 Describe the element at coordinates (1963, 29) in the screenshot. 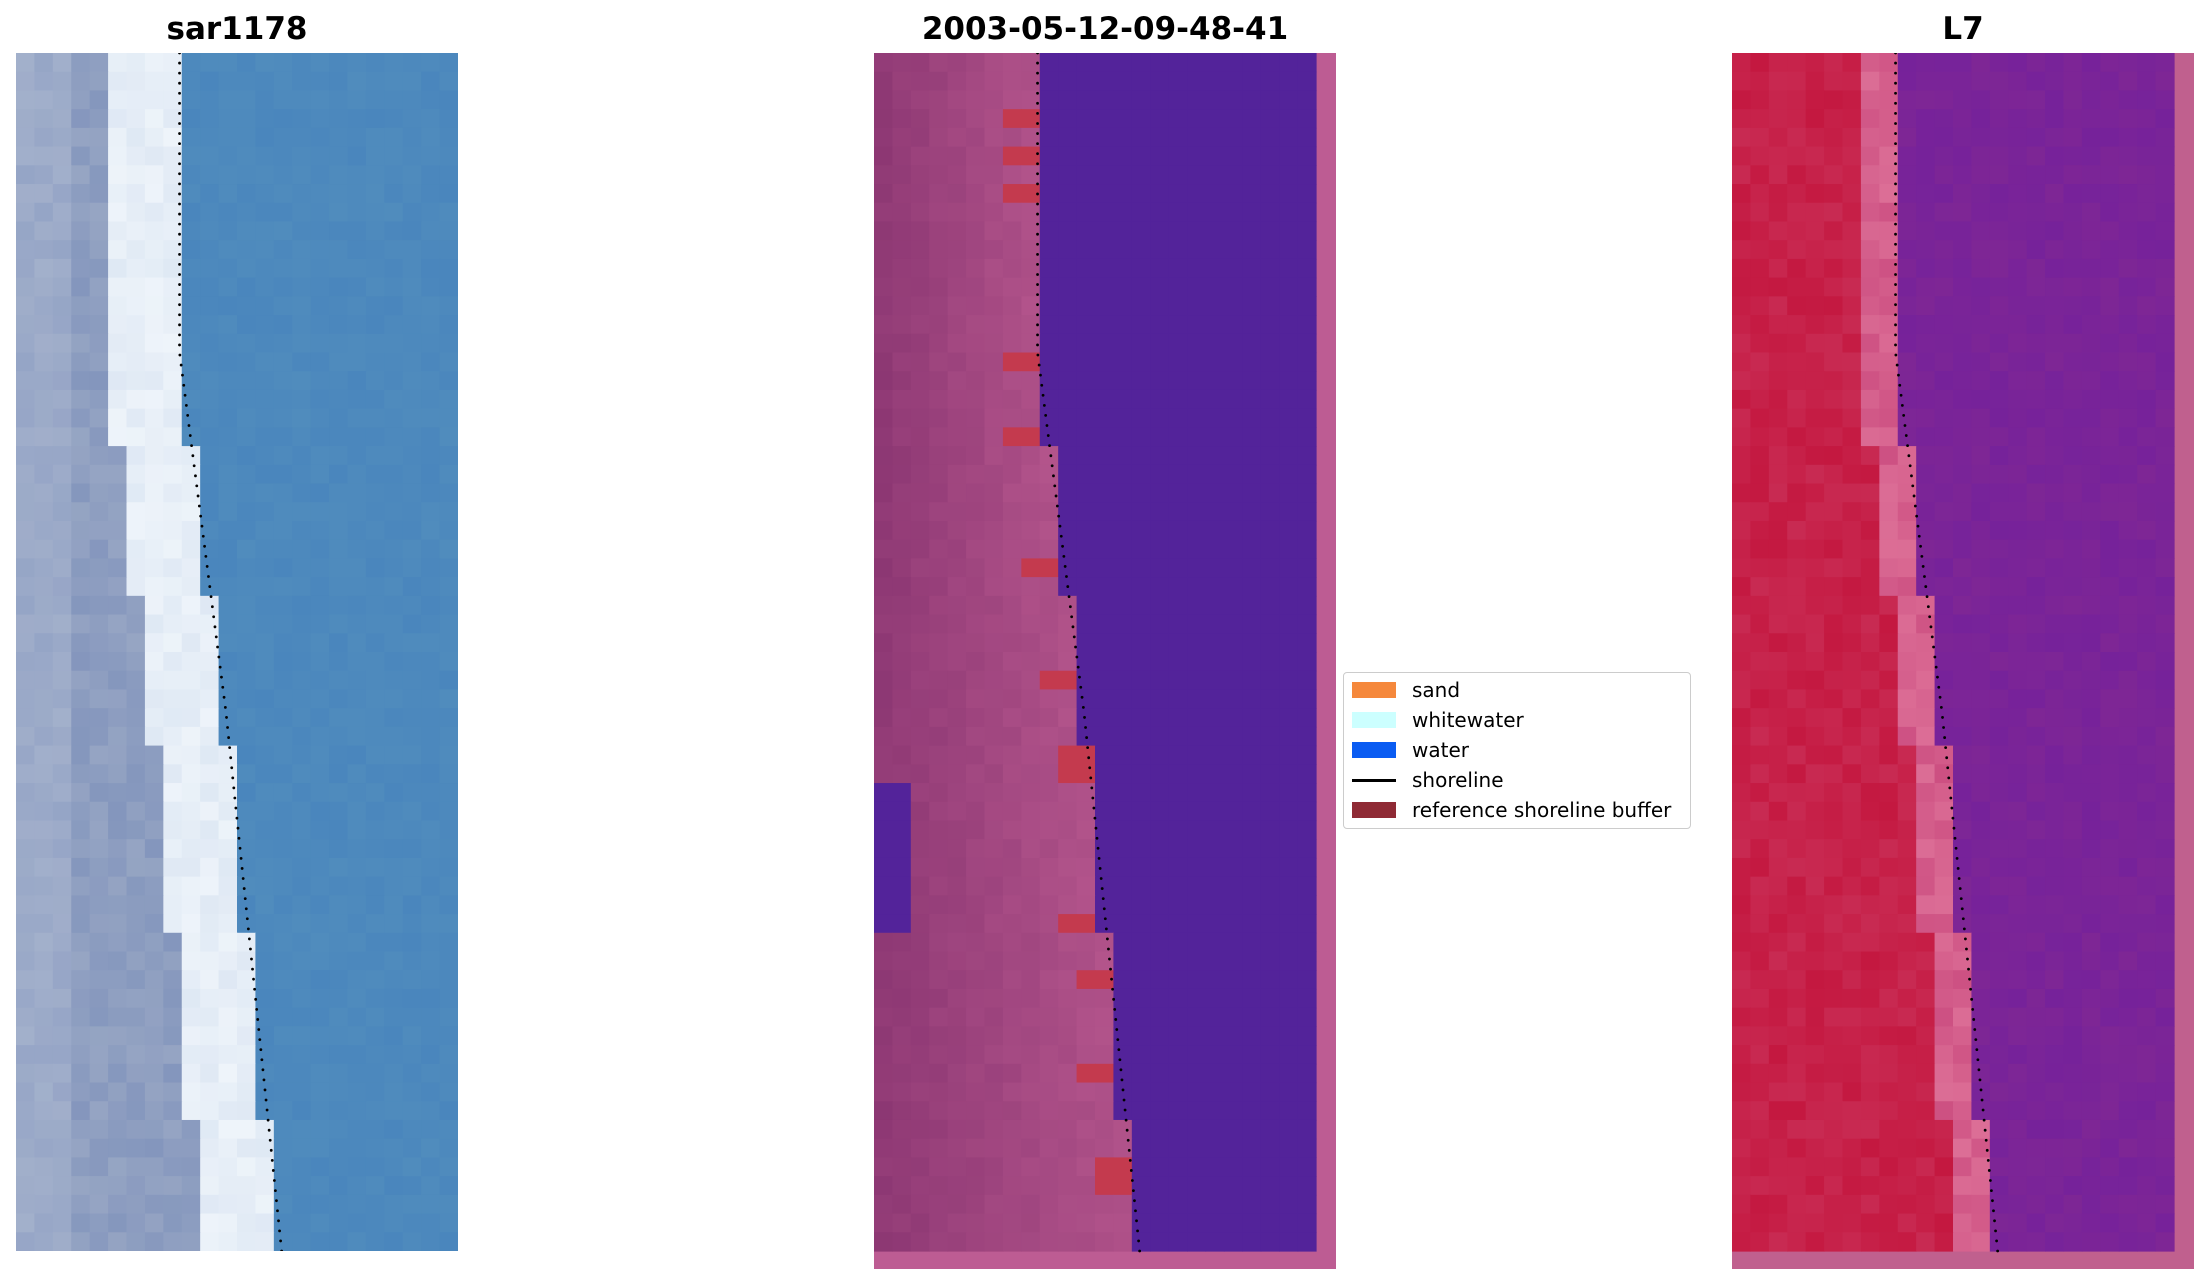

I see `panel-title-right: L7` at that location.